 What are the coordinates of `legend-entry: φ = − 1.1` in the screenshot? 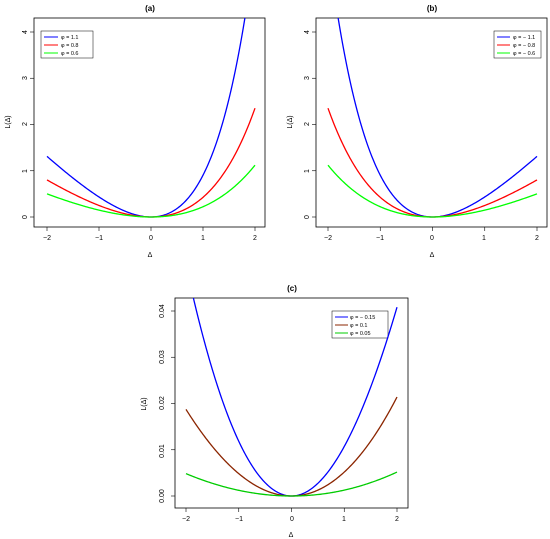 It's located at (524, 38).